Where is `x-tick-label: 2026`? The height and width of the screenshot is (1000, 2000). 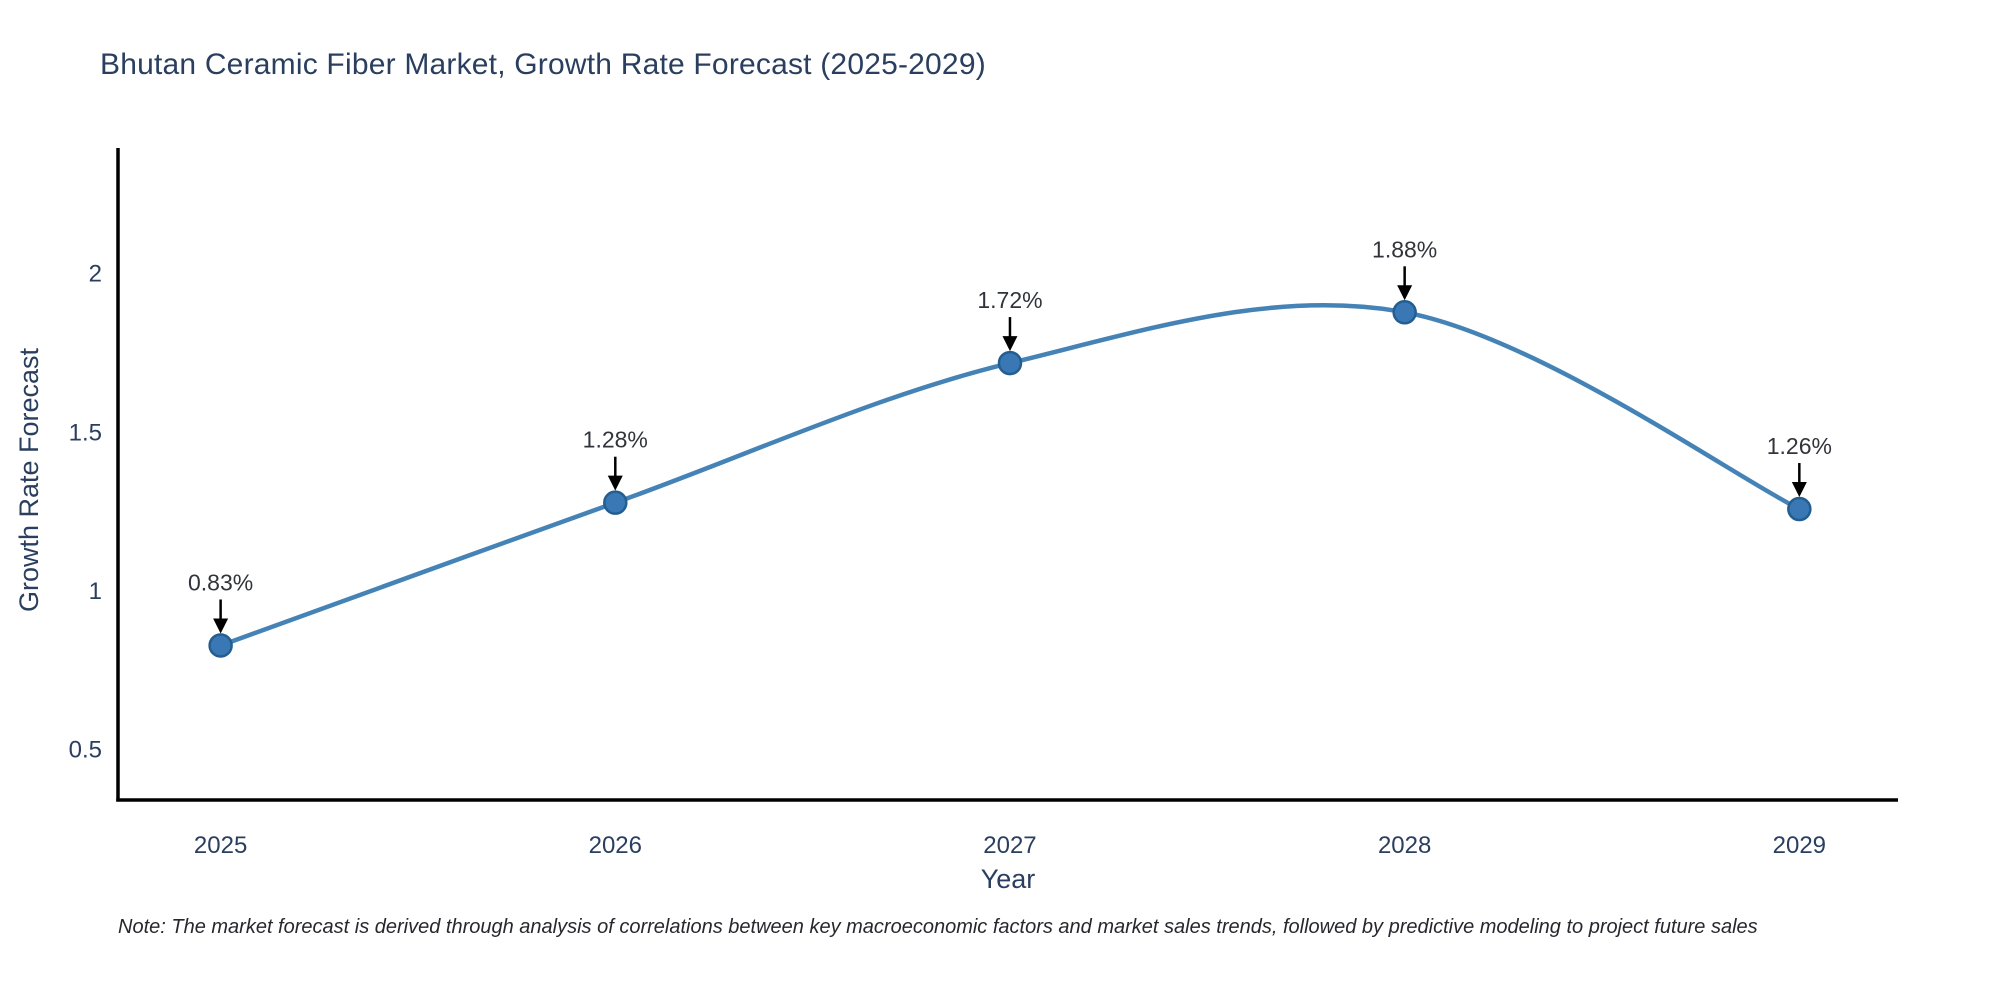
x-tick-label: 2026 is located at coordinates (615, 845).